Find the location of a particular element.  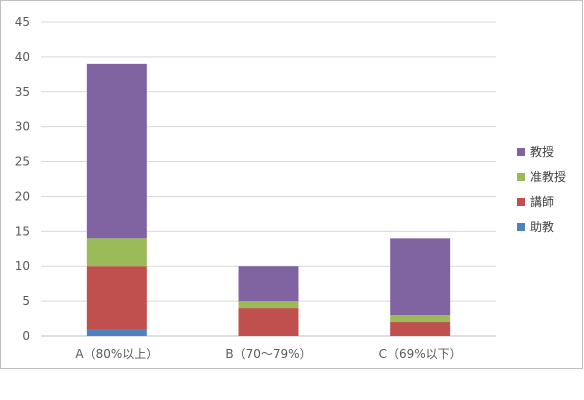

legend-label: 助教 is located at coordinates (542, 226).